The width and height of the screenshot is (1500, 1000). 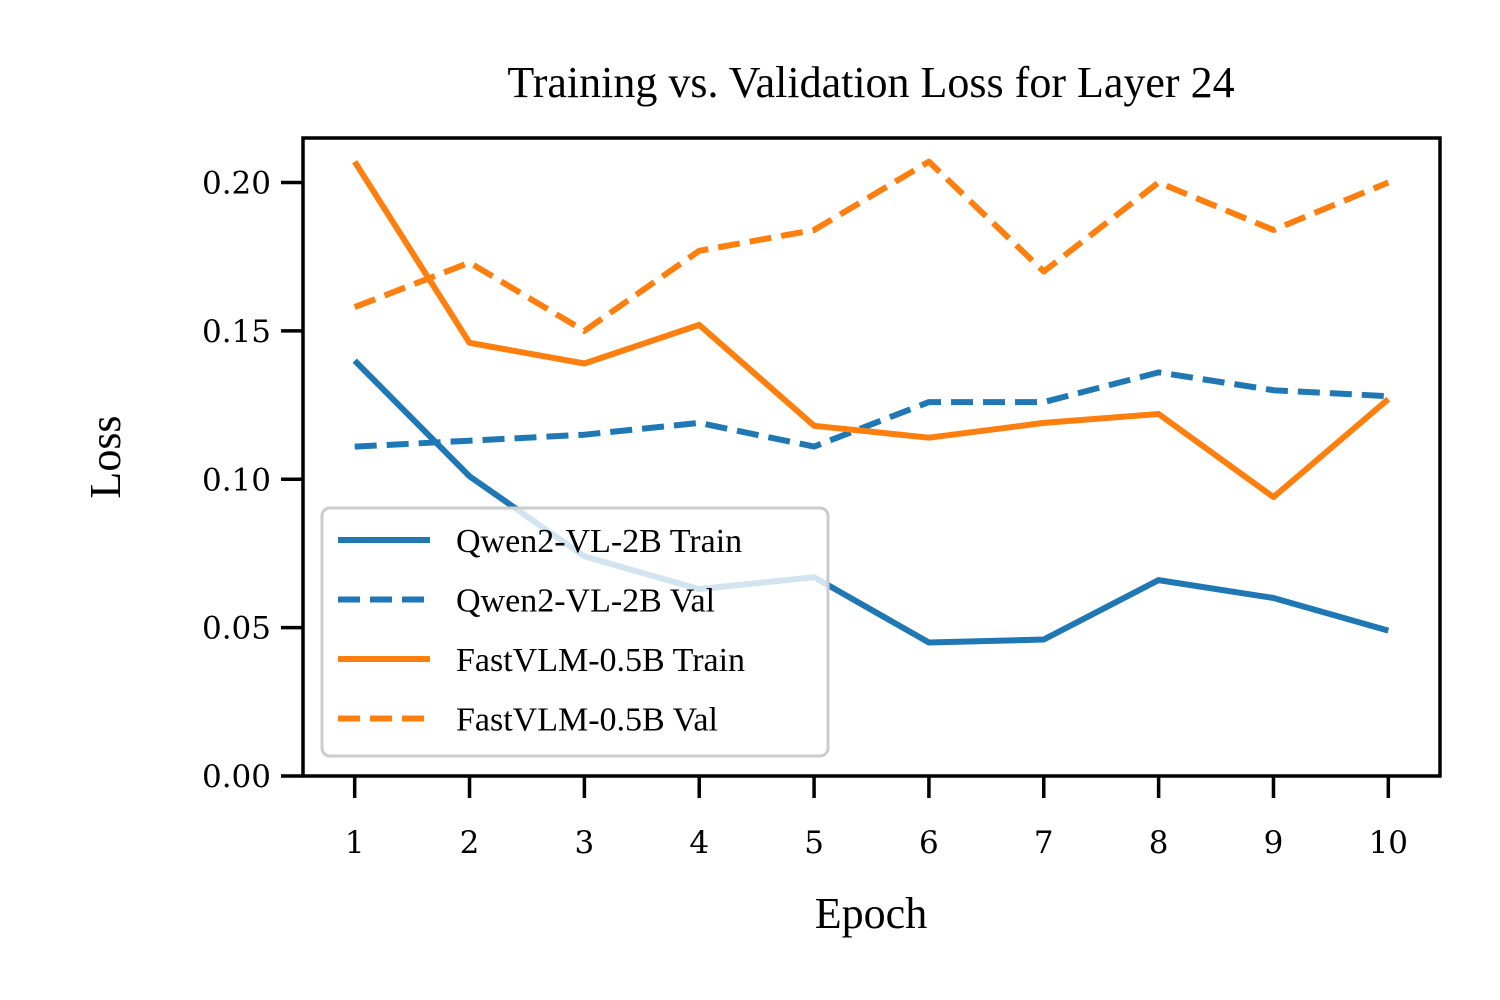 What do you see at coordinates (585, 601) in the screenshot?
I see `legend-label: Qwen2-VL-2B Val` at bounding box center [585, 601].